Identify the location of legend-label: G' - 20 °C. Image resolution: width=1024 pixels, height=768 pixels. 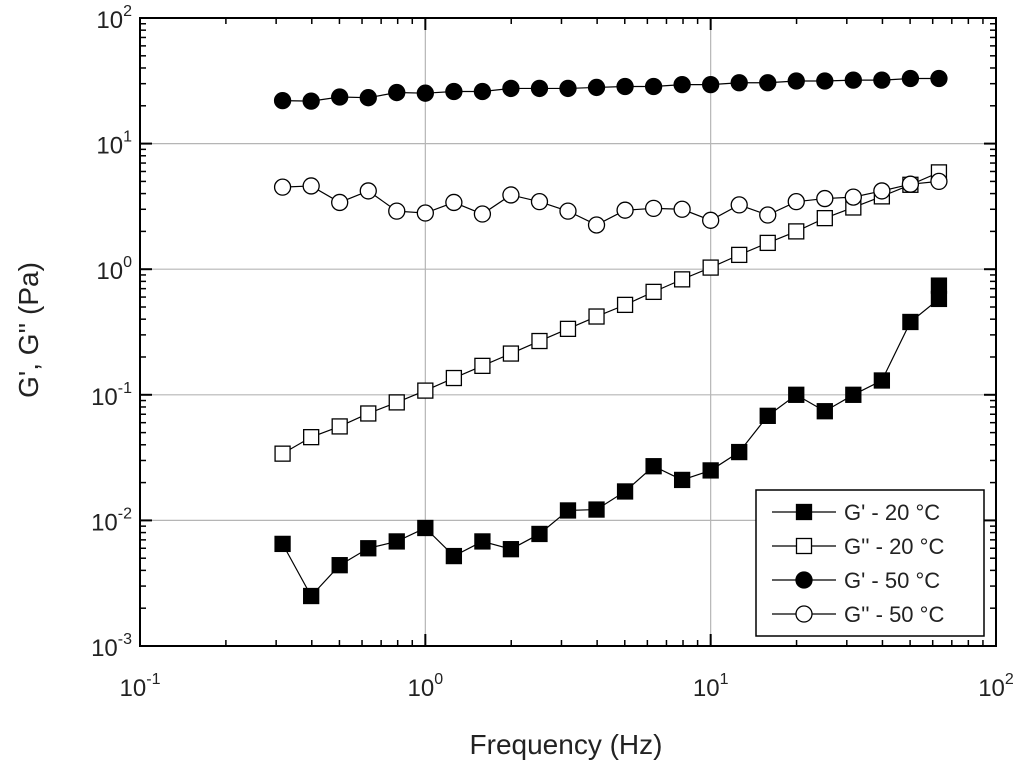
(892, 512).